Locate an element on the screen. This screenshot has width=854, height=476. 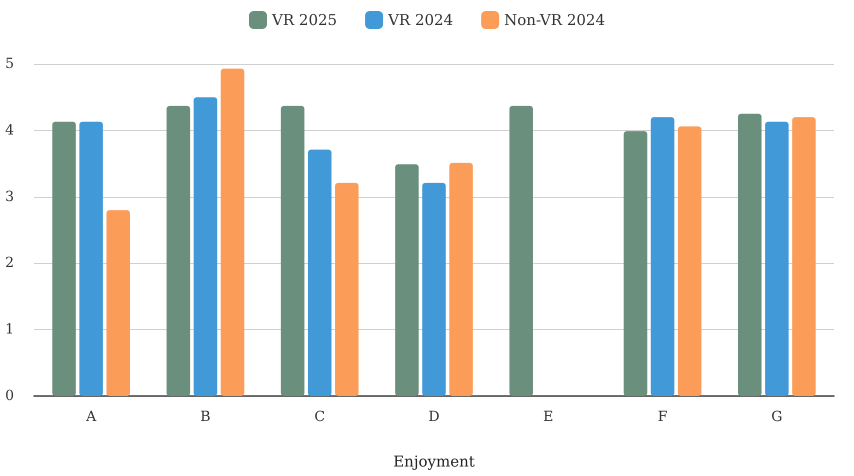
y-tick-label: 5 is located at coordinates (9, 64).